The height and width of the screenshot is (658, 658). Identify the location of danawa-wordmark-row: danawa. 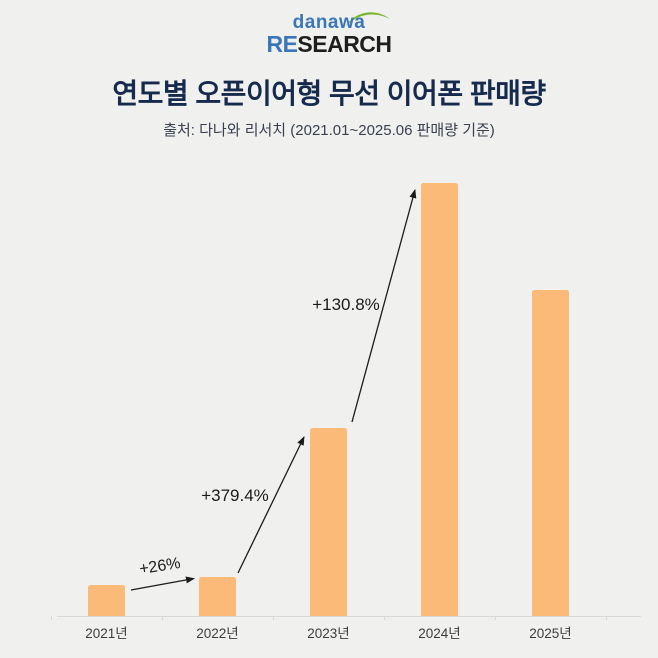
(341, 22).